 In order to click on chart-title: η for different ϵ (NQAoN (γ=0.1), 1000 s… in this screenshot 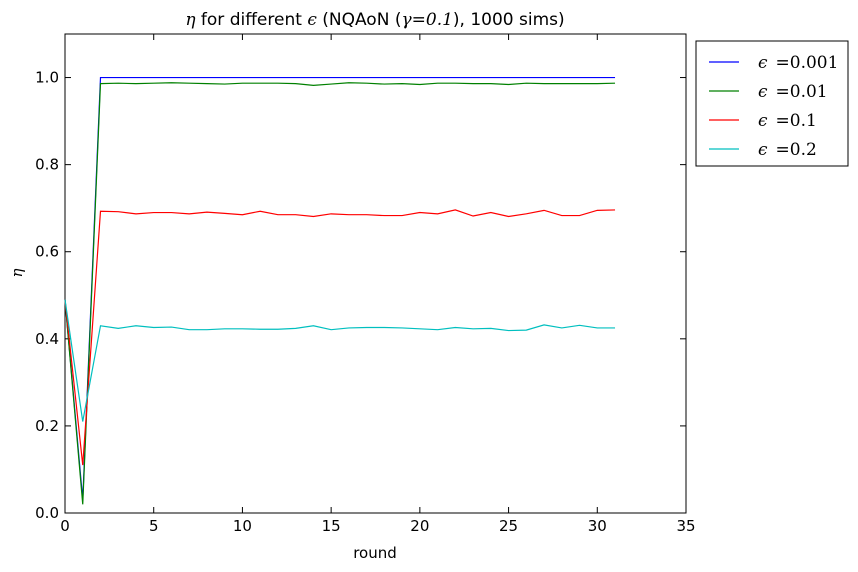, I will do `click(374, 20)`.